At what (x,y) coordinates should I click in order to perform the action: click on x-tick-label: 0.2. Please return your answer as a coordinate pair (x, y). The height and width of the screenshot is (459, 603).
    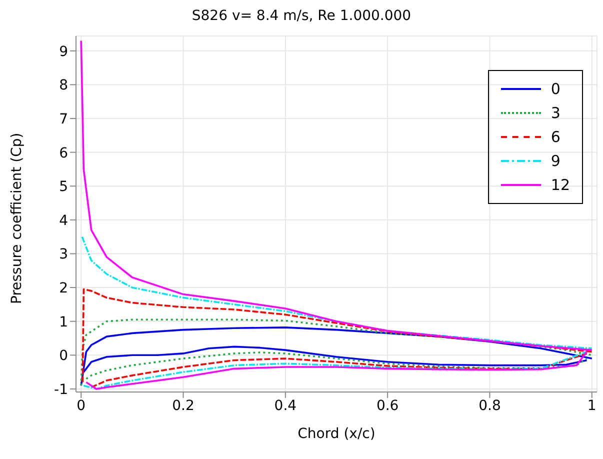
    Looking at the image, I should click on (183, 406).